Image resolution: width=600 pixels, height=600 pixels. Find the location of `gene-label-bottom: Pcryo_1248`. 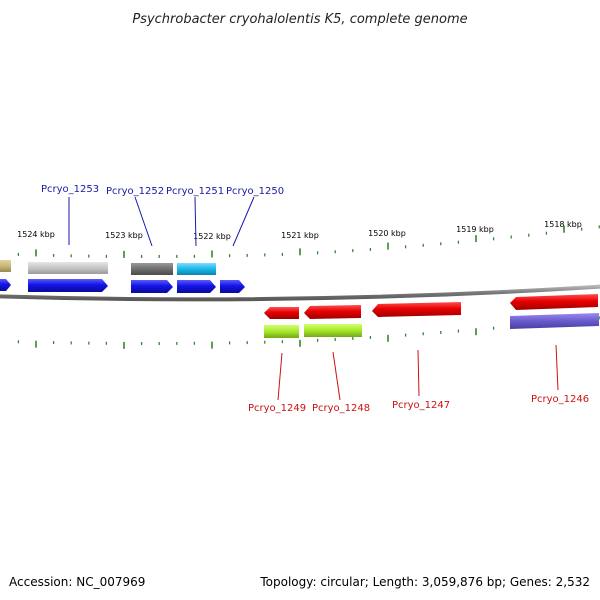

gene-label-bottom: Pcryo_1248 is located at coordinates (341, 408).